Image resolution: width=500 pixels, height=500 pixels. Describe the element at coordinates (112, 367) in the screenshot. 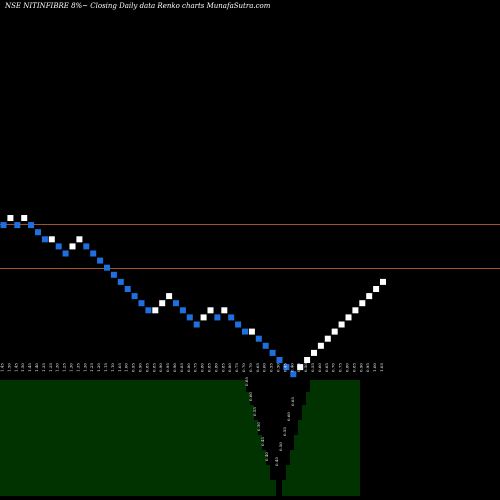

I see `price-label: 1.10` at that location.